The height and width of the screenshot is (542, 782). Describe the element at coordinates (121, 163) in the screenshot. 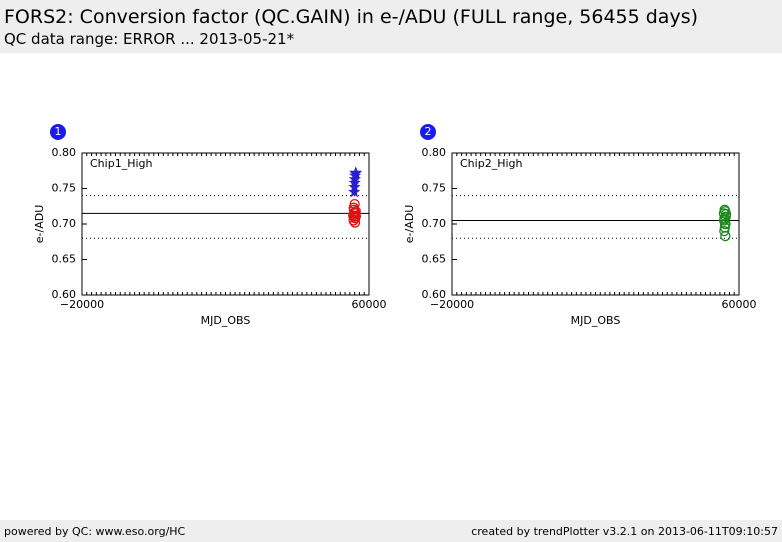

I see `panel-title: Chip1_High` at that location.